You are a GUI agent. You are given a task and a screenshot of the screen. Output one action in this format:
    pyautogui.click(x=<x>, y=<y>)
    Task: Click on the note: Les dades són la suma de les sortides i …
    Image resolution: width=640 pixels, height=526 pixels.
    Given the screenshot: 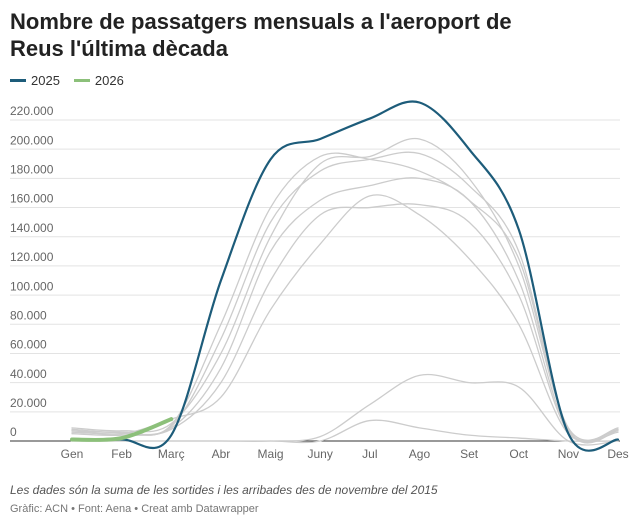 What is the action you would take?
    pyautogui.click(x=224, y=490)
    